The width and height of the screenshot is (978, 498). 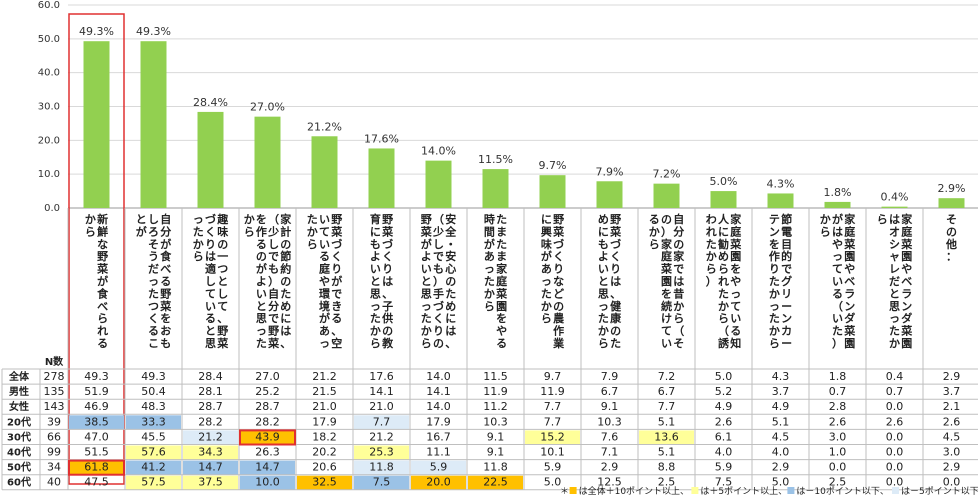 I want to click on category-label-char: 思, so click(x=261, y=318).